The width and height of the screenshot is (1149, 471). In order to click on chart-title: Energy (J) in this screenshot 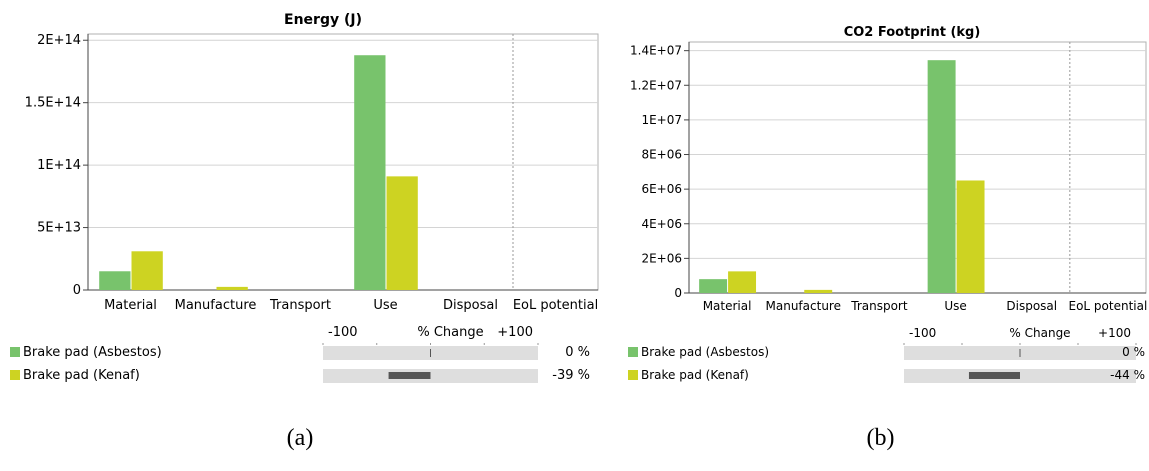, I will do `click(323, 20)`.